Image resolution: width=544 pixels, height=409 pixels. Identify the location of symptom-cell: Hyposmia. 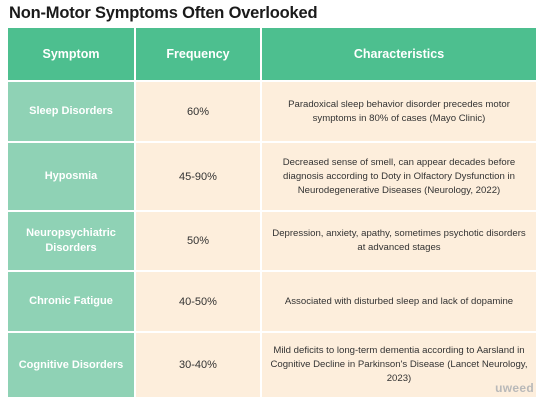
(72, 177).